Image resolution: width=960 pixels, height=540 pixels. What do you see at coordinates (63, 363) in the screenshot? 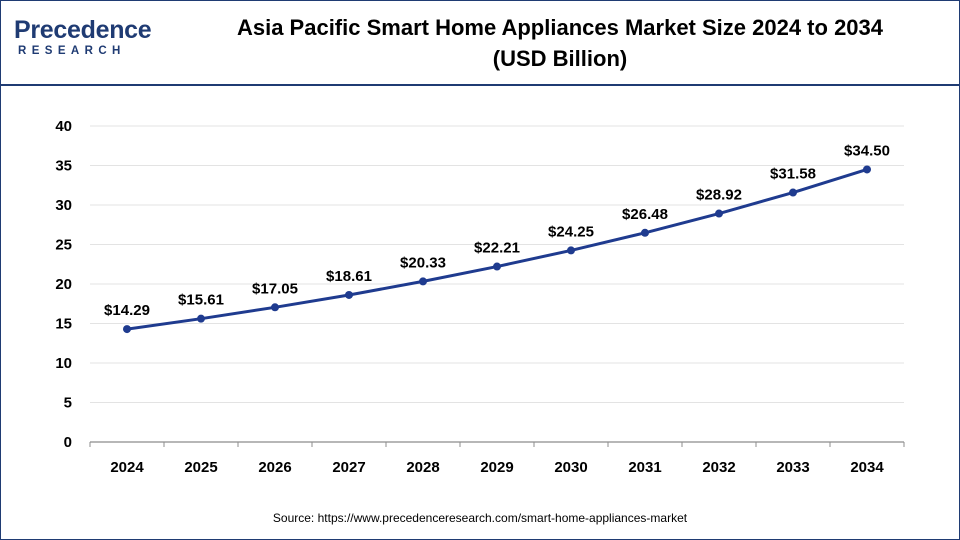
I see `y-tick-label: 10` at bounding box center [63, 363].